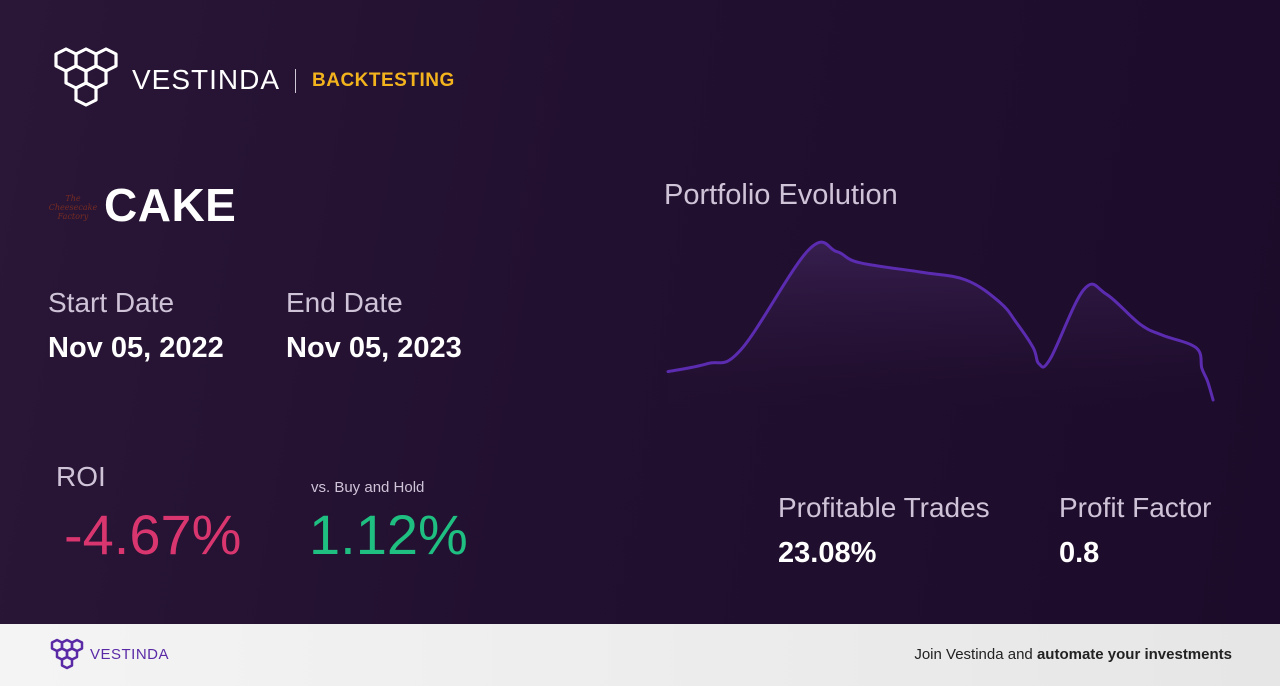 Image resolution: width=1280 pixels, height=686 pixels. I want to click on company-logo: The Cheesecake Factory, so click(73, 207).